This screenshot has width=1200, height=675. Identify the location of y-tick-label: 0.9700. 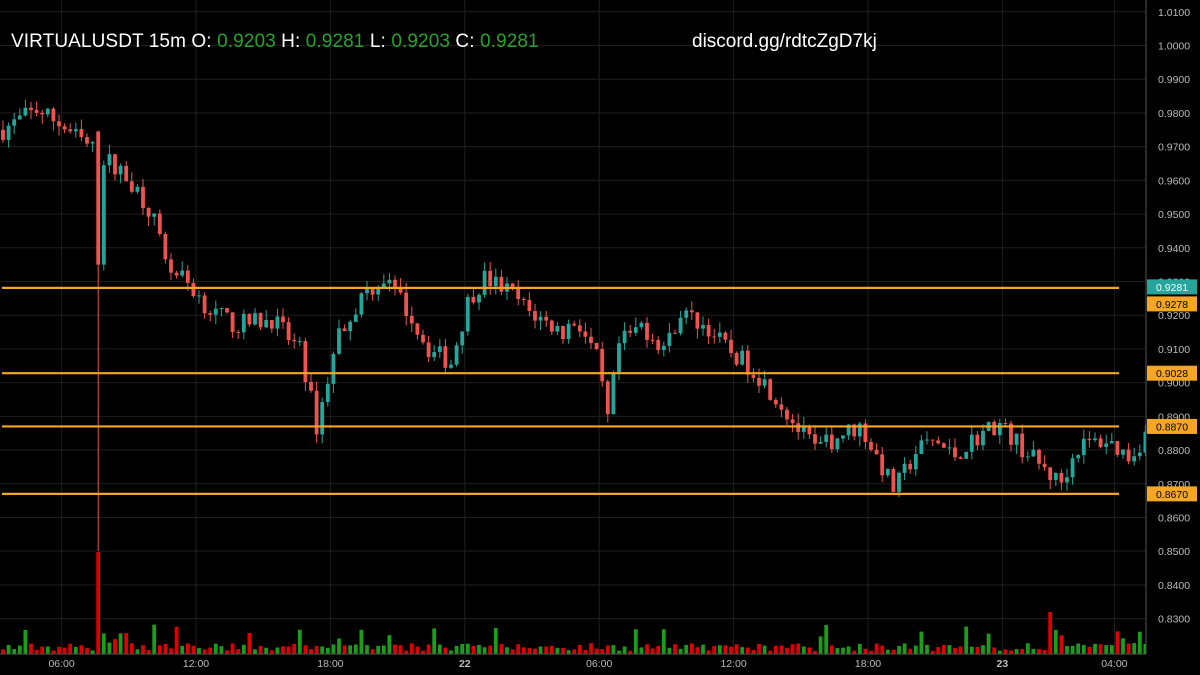
(1174, 148).